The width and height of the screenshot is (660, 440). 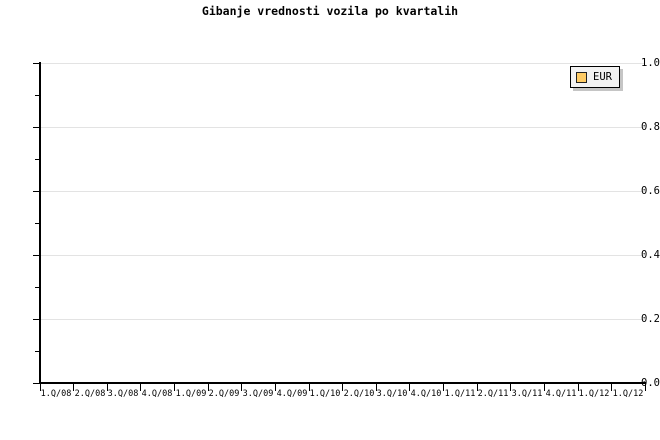 I want to click on y-axis-label-0.0: 0.0, so click(x=650, y=383).